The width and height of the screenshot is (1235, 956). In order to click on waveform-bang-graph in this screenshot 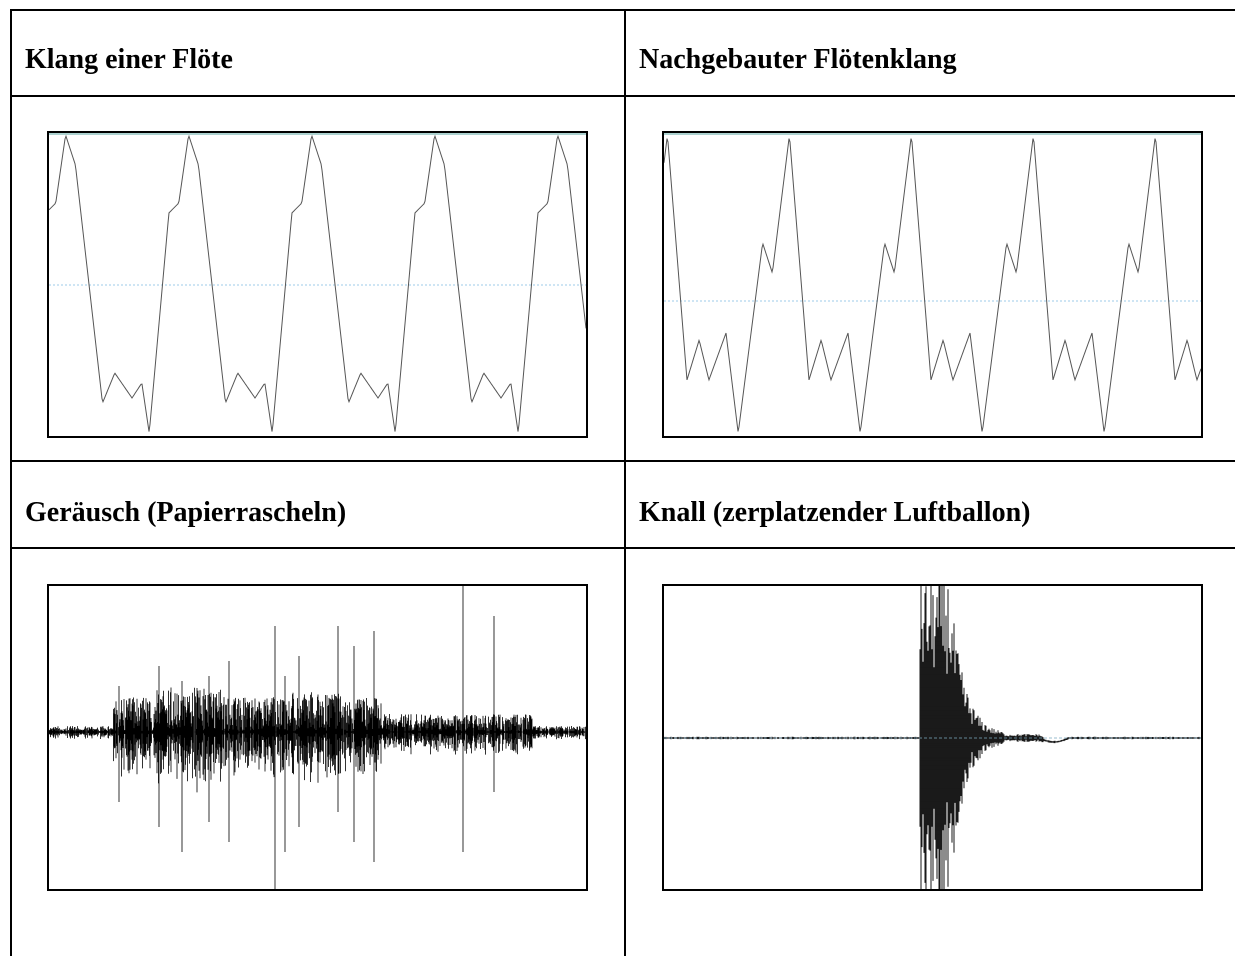, I will do `click(932, 737)`.